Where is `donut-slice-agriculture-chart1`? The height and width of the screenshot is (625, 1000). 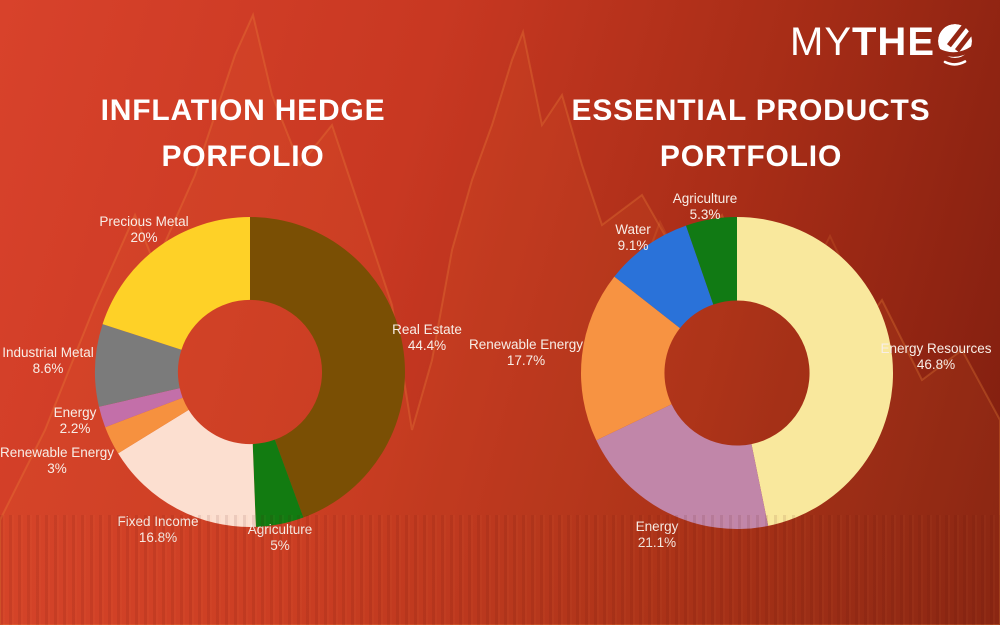
donut-slice-agriculture-chart1 is located at coordinates (711, 261).